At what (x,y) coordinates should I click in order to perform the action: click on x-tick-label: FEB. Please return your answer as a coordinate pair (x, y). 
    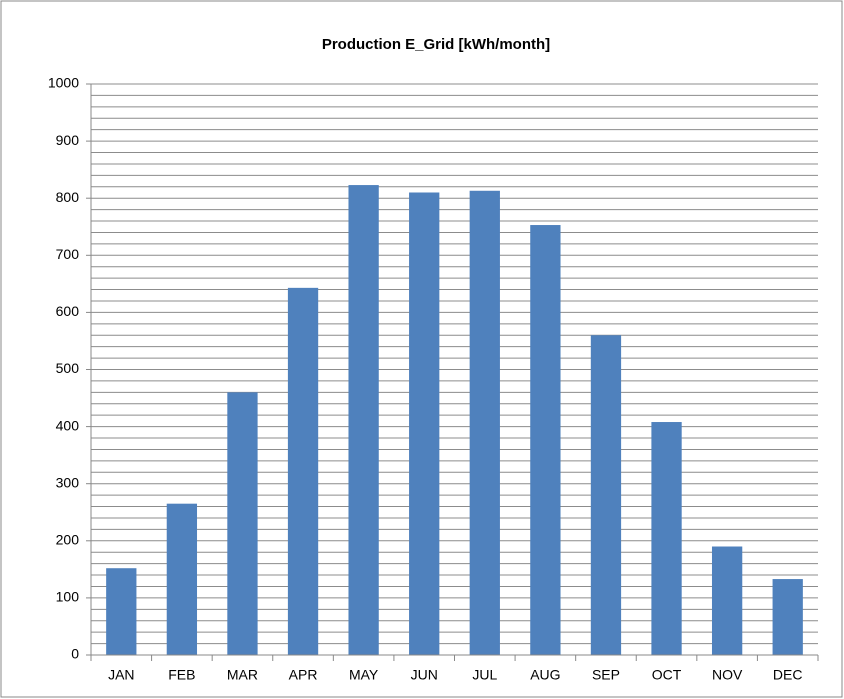
    Looking at the image, I should click on (181, 675).